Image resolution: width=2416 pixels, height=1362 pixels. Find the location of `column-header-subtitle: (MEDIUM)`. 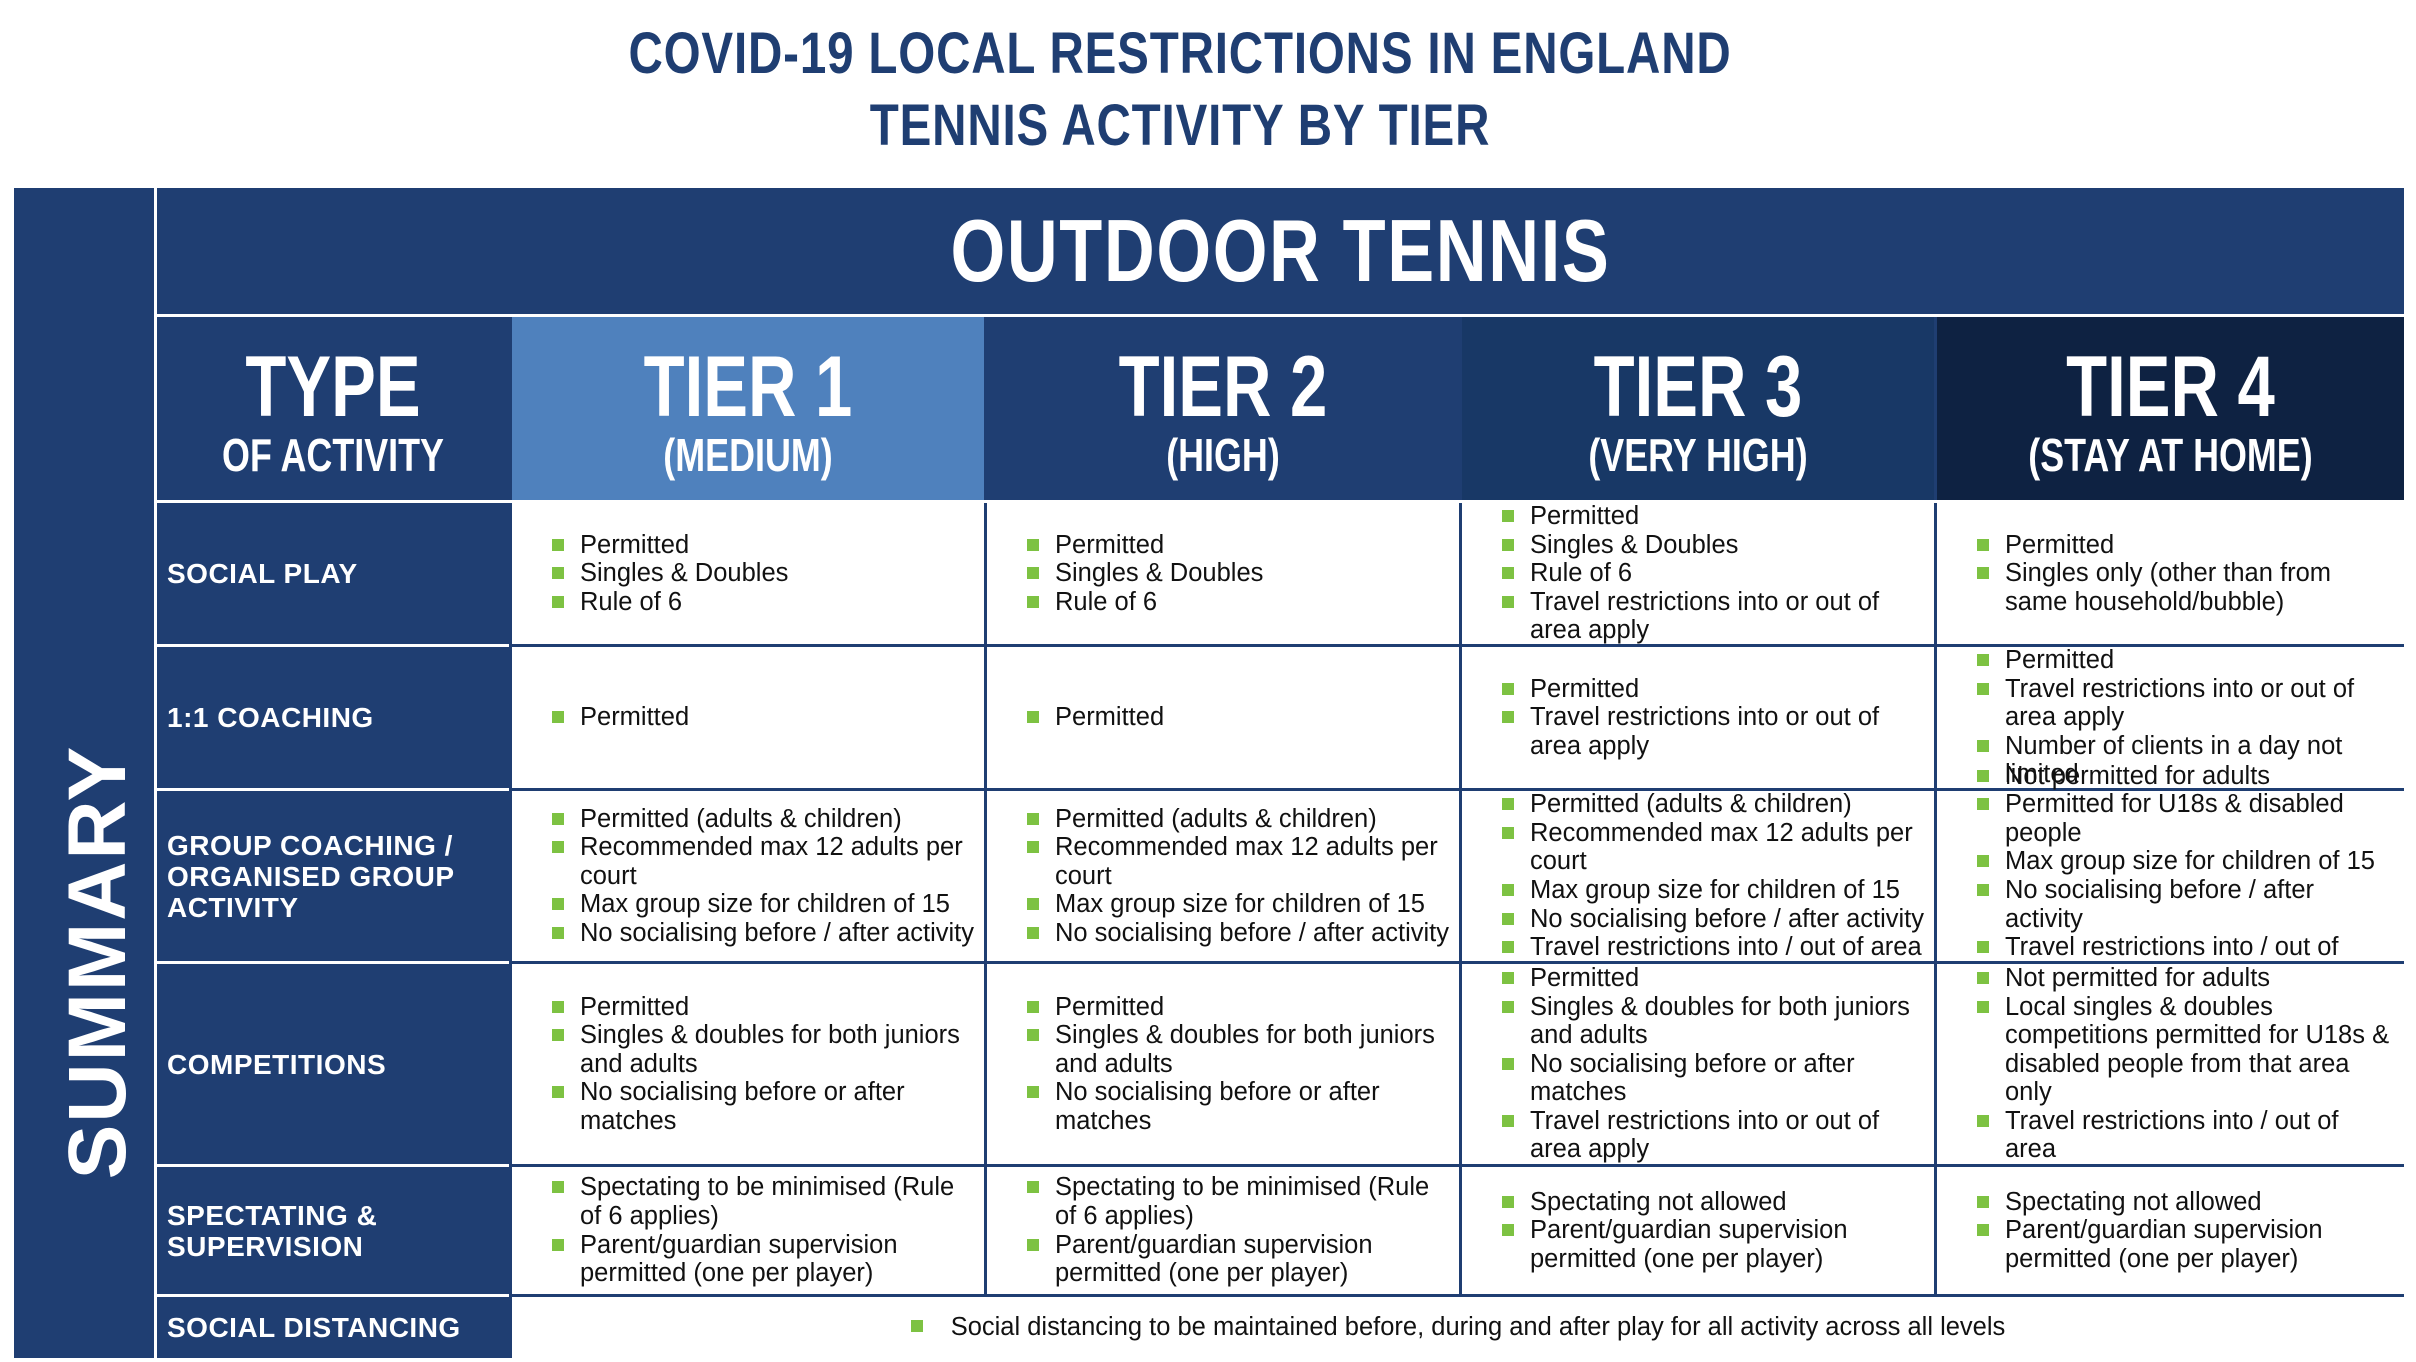

column-header-subtitle: (MEDIUM) is located at coordinates (748, 455).